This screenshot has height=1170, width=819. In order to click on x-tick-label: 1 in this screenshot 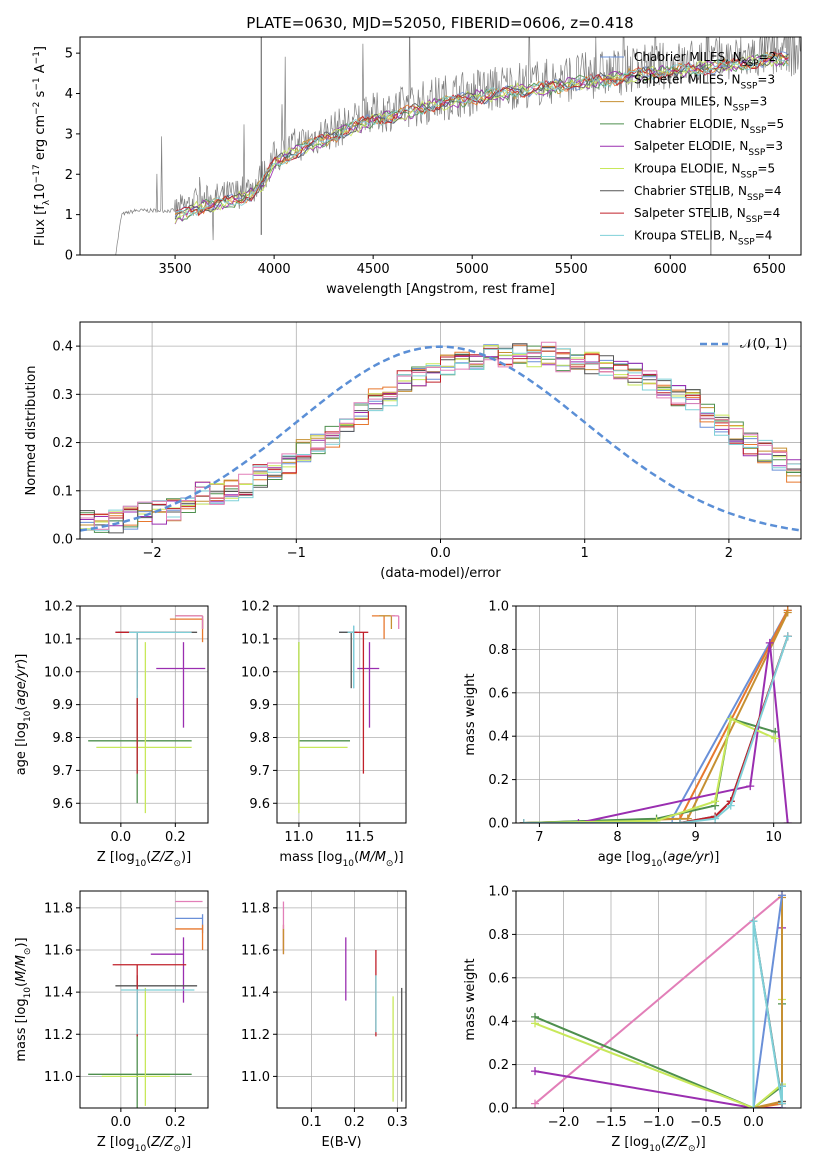, I will do `click(585, 553)`.